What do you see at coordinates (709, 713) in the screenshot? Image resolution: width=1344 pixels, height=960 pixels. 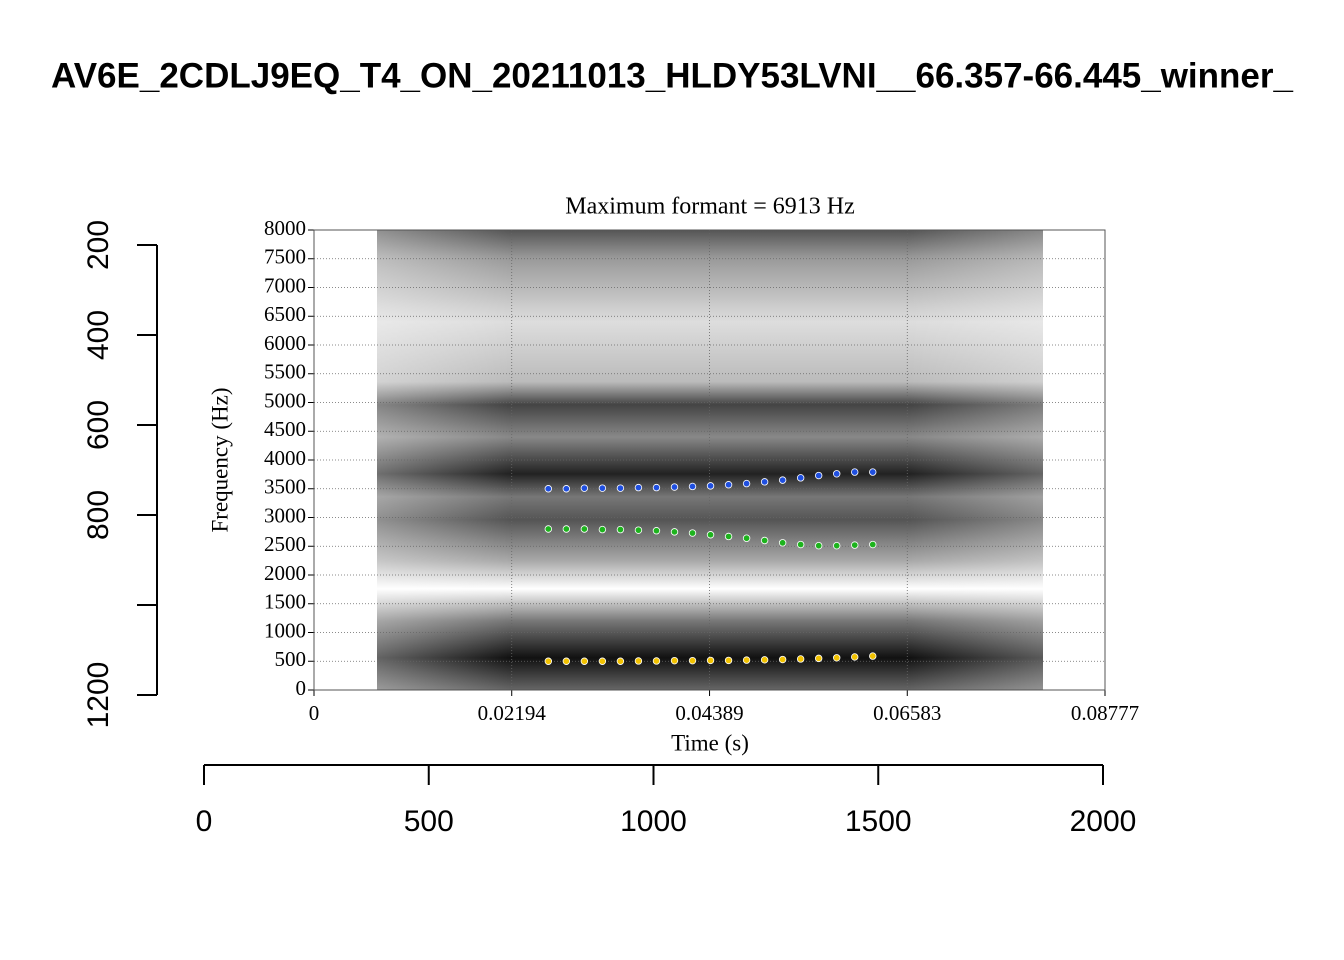 I see `x-tick-label: 0.04389` at bounding box center [709, 713].